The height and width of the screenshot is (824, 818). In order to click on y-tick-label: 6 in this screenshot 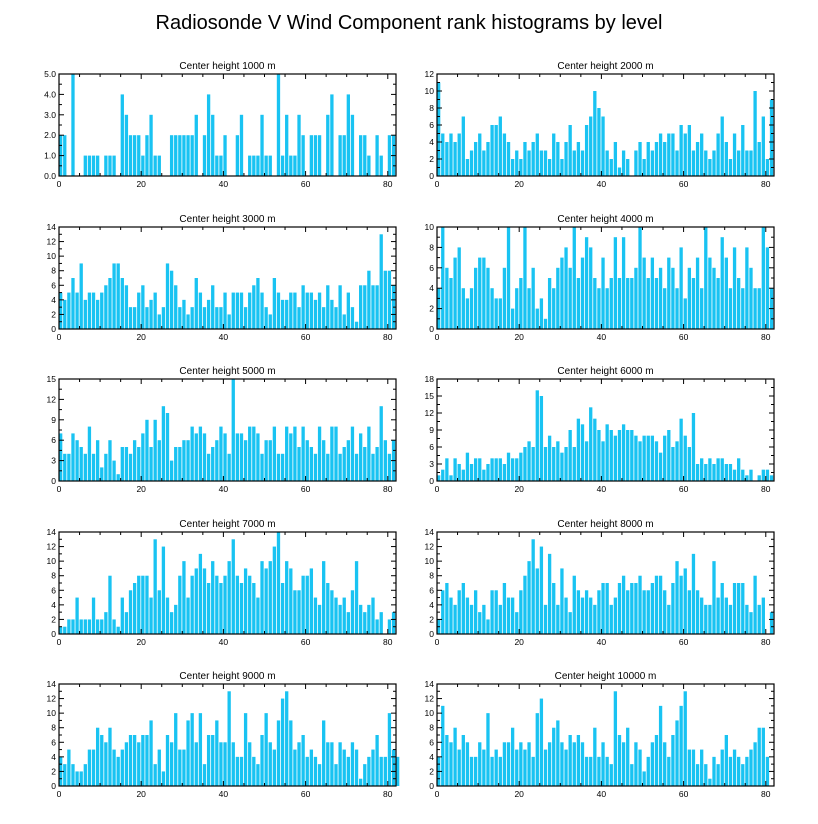, I will do `click(53, 742)`.